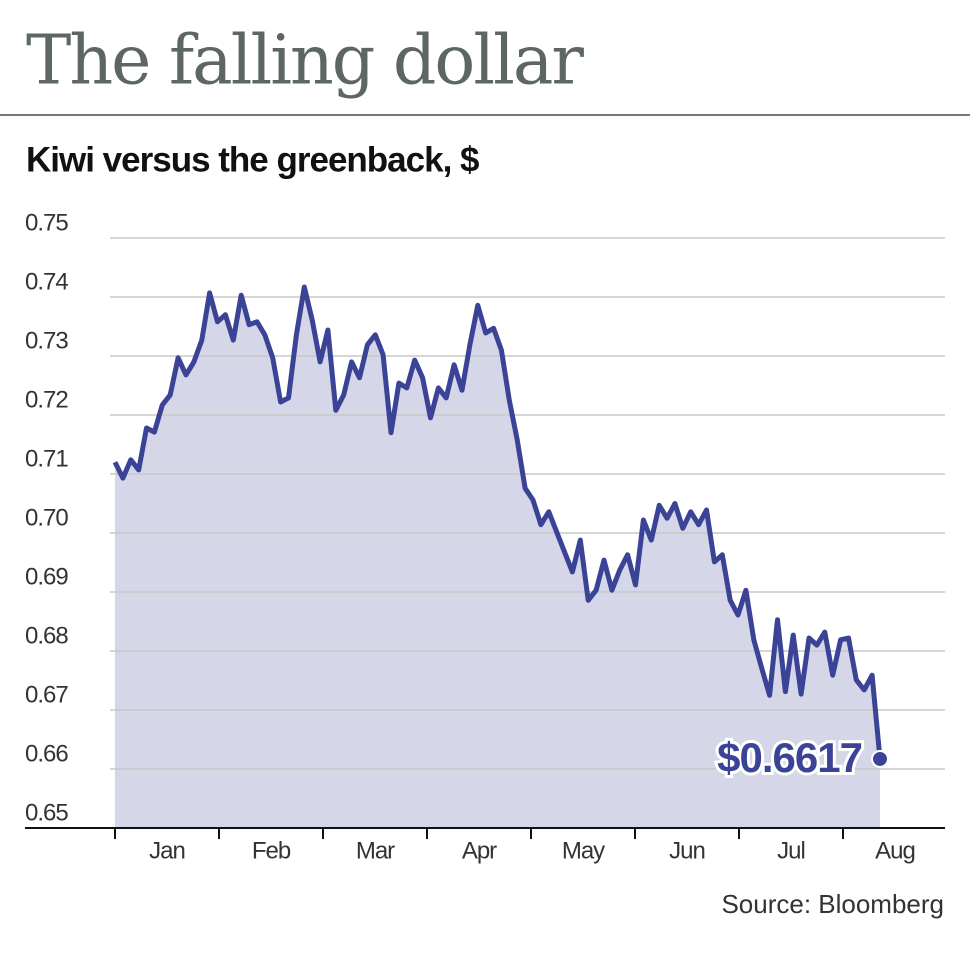 This screenshot has width=970, height=959. I want to click on chart-subtitle: Kiwi versus the greenback, $, so click(252, 159).